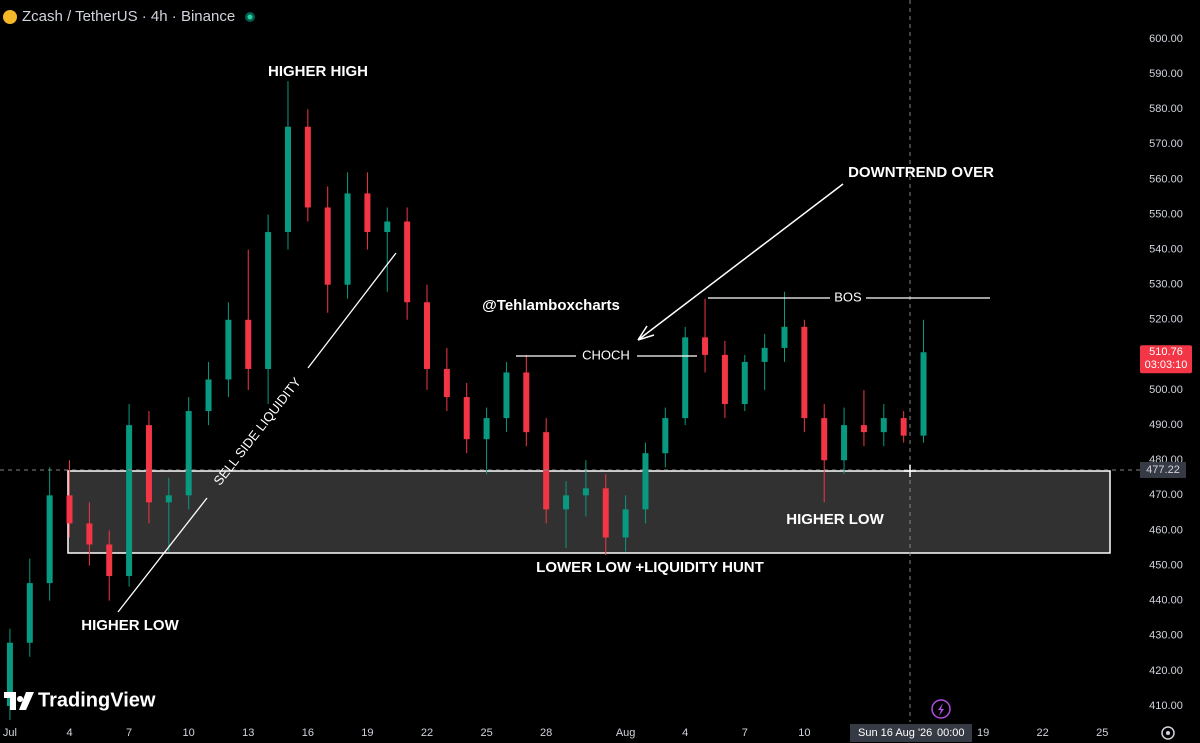 The height and width of the screenshot is (743, 1200). I want to click on crosshair-clock: 00:00, so click(951, 733).